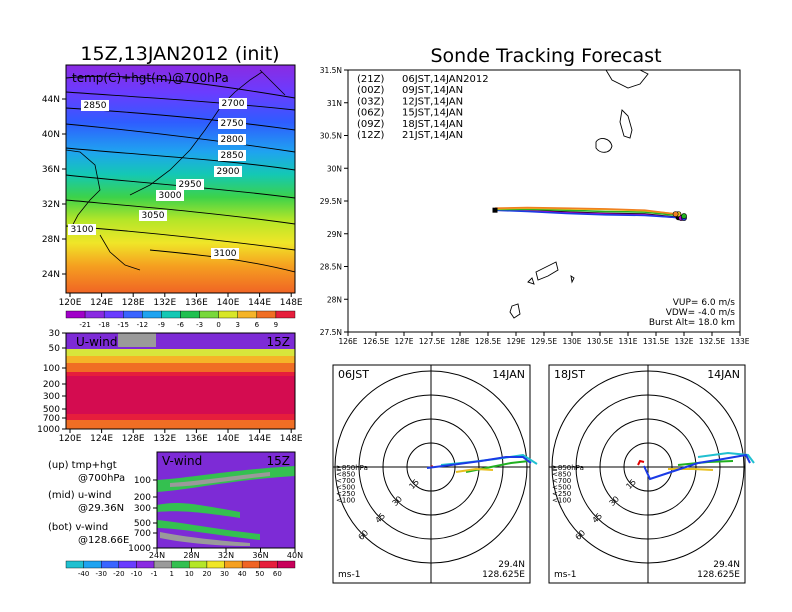 The image size is (792, 612). I want to click on map-x-tick: 136E, so click(196, 303).